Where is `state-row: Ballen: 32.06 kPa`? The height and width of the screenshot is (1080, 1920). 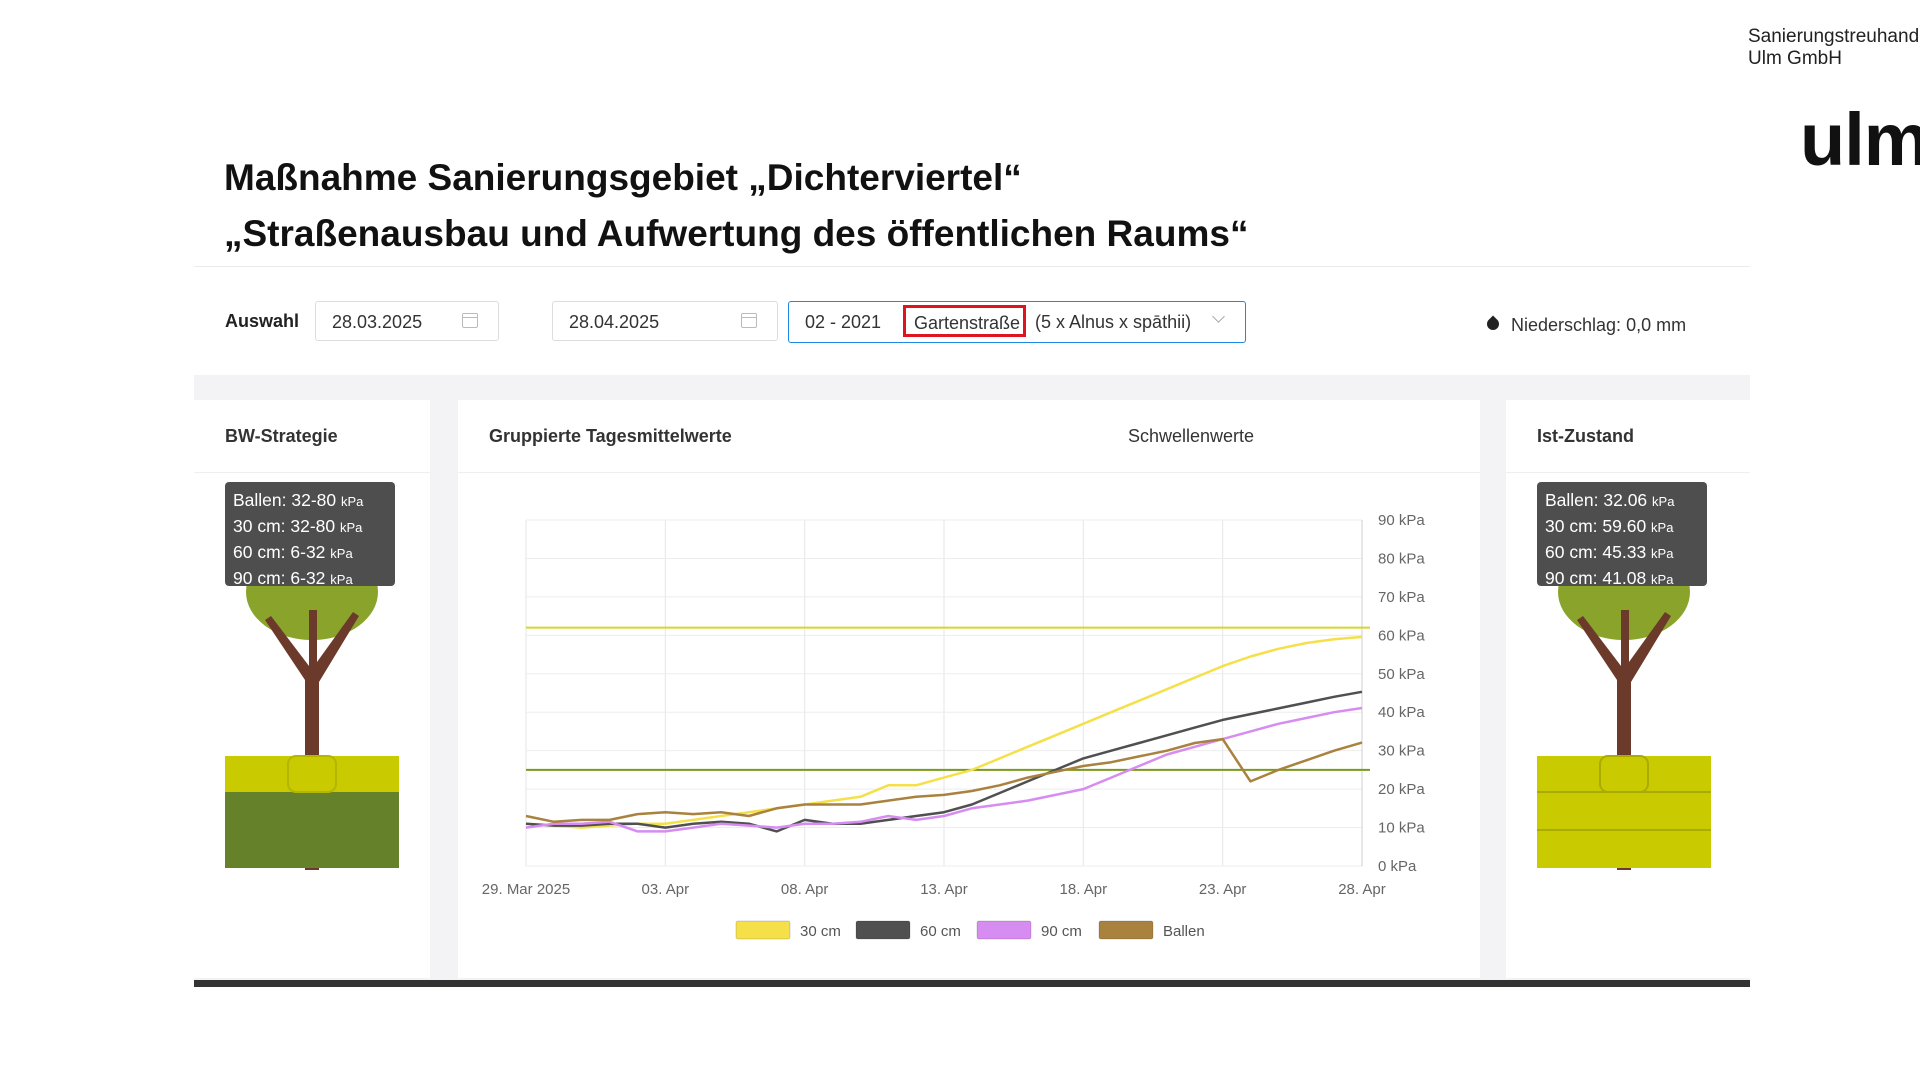 state-row: Ballen: 32.06 kPa is located at coordinates (1610, 500).